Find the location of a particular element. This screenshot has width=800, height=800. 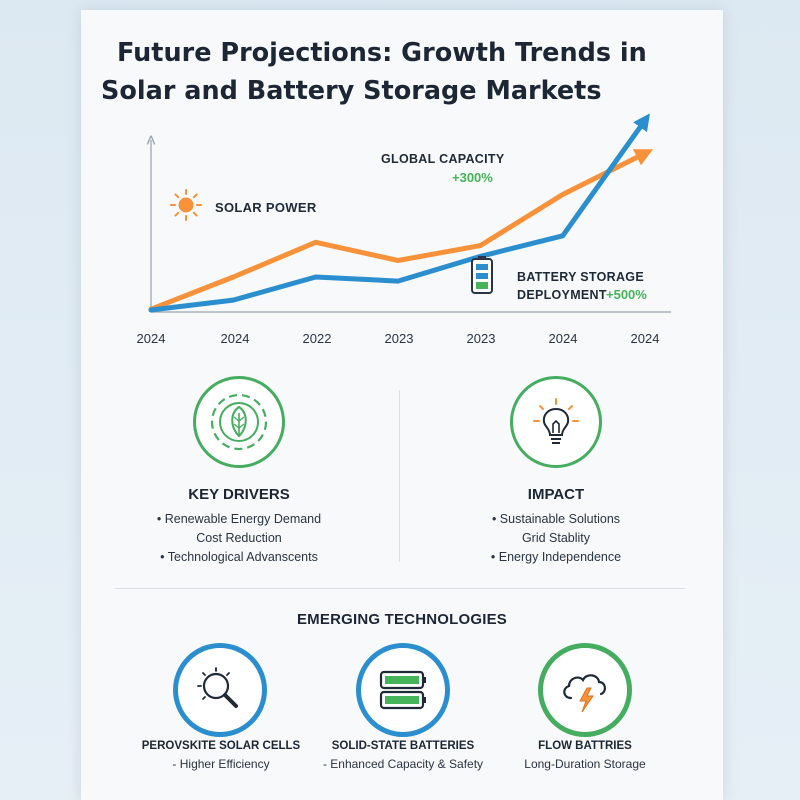

battery-storage-label-1: BATTERY STORAGE is located at coordinates (580, 277).